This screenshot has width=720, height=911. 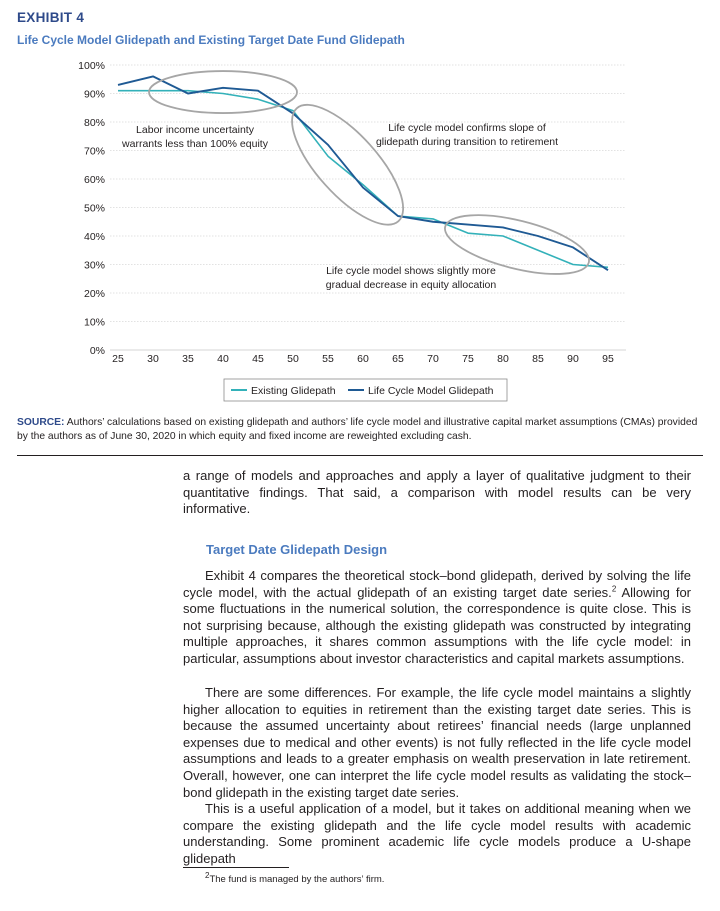 What do you see at coordinates (94, 323) in the screenshot?
I see `y-tick-label: 10%` at bounding box center [94, 323].